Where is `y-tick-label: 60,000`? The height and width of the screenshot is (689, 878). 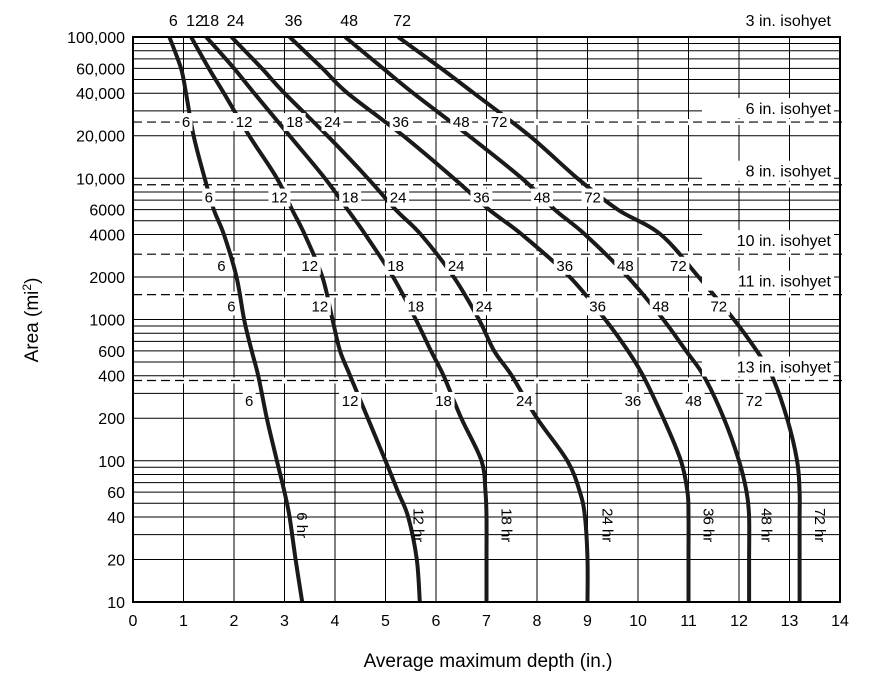
y-tick-label: 60,000 is located at coordinates (100, 69).